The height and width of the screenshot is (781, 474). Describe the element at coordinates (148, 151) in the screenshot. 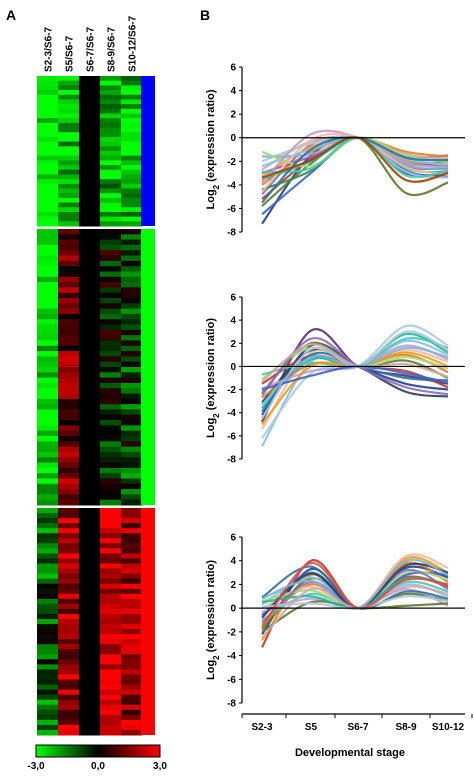

I see `cluster-color-bar` at that location.